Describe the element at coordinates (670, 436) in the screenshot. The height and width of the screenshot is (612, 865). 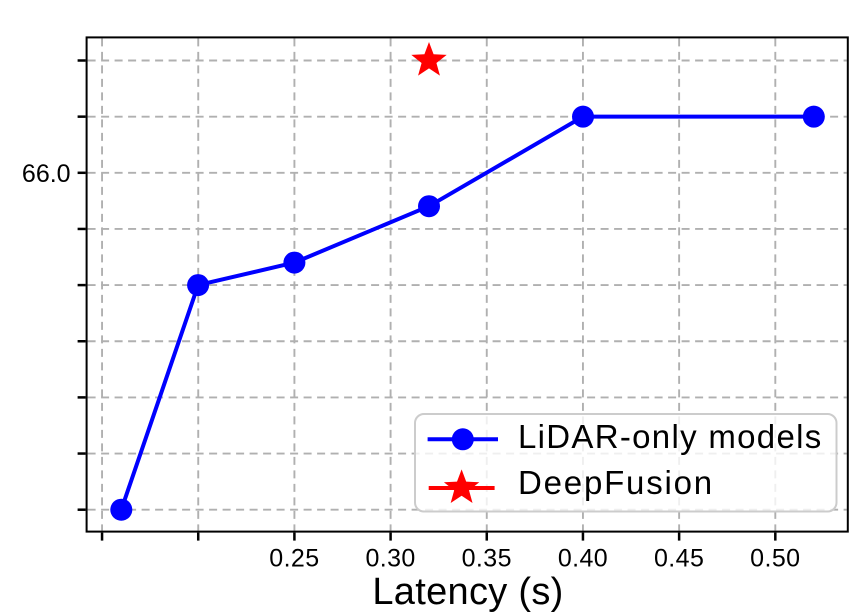
I see `svg-text: LiDAR-only models` at that location.